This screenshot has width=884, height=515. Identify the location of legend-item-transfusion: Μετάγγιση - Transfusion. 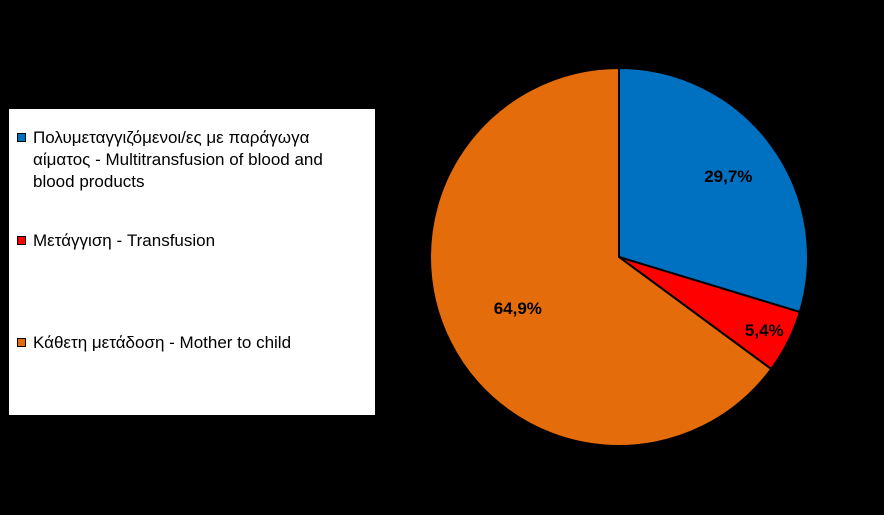
(192, 241).